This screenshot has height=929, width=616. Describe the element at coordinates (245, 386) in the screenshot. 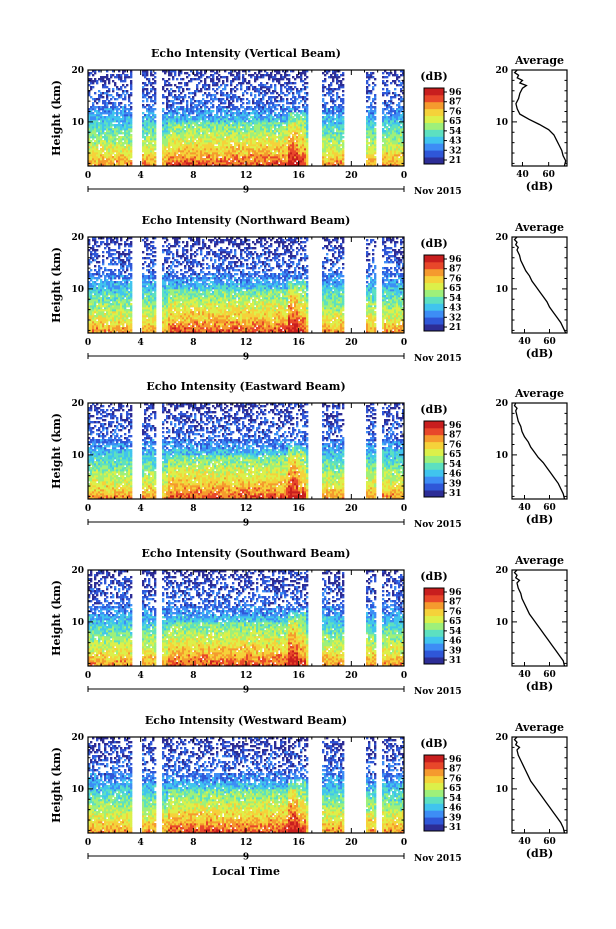

I see `panel-title: Echo Intensity (Eastward Beam)` at that location.